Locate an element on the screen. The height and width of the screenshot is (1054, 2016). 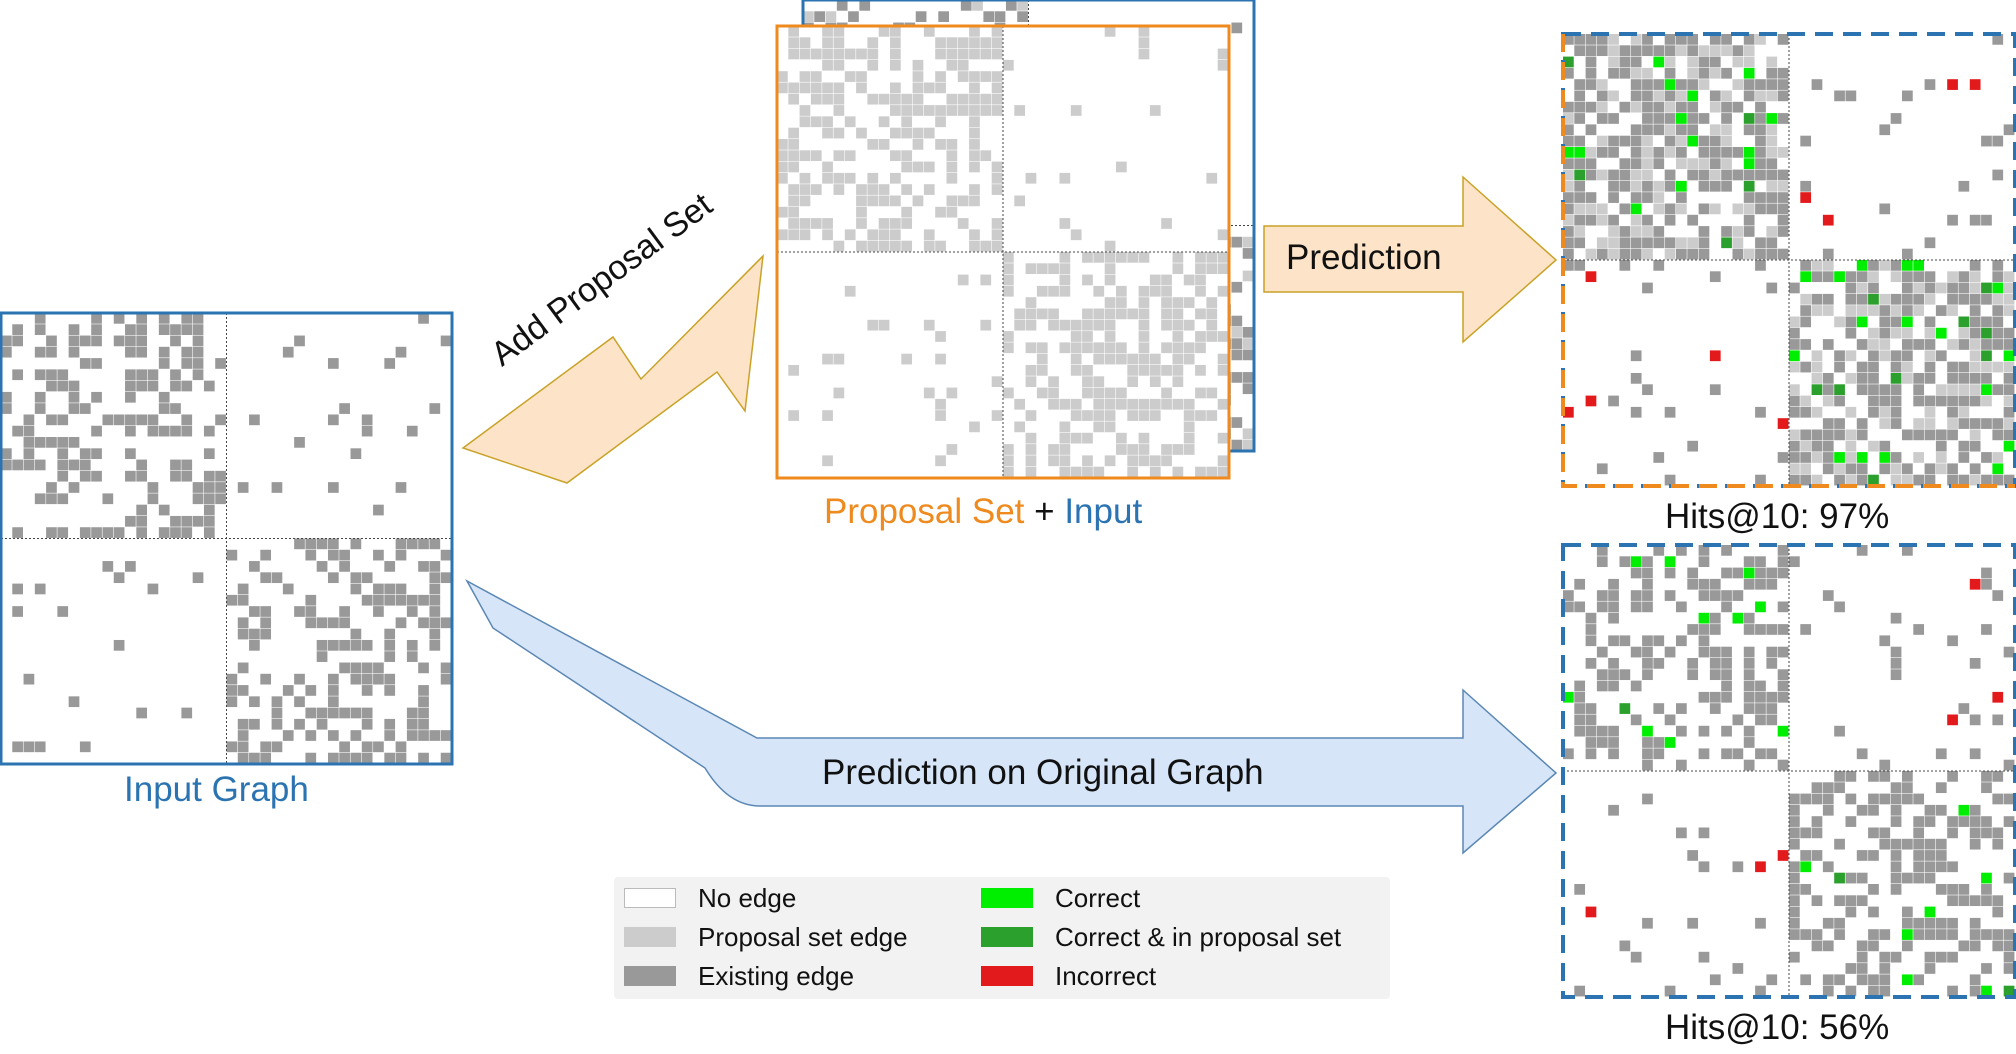
input-graph-matrix is located at coordinates (227, 538).